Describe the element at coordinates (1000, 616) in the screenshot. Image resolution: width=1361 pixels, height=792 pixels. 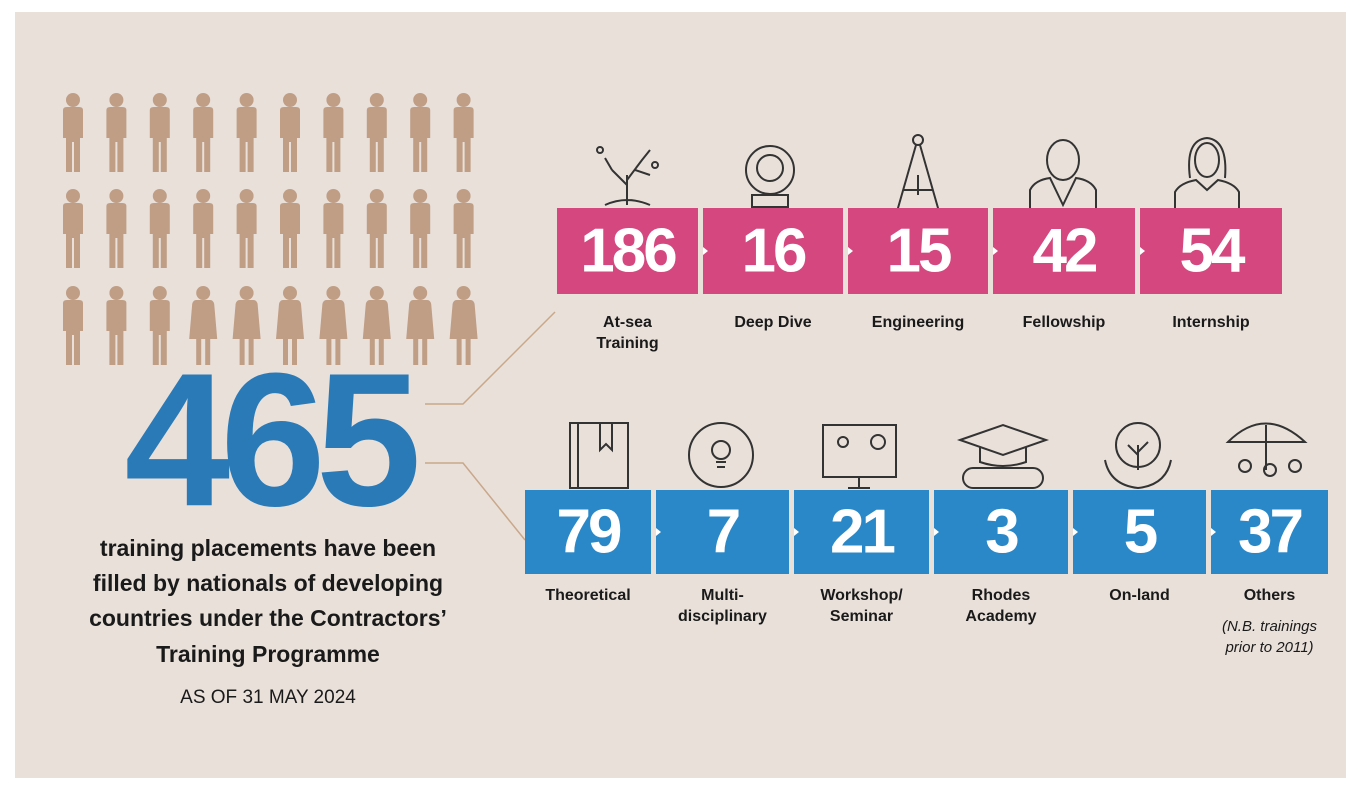
I see `label: Academy` at that location.